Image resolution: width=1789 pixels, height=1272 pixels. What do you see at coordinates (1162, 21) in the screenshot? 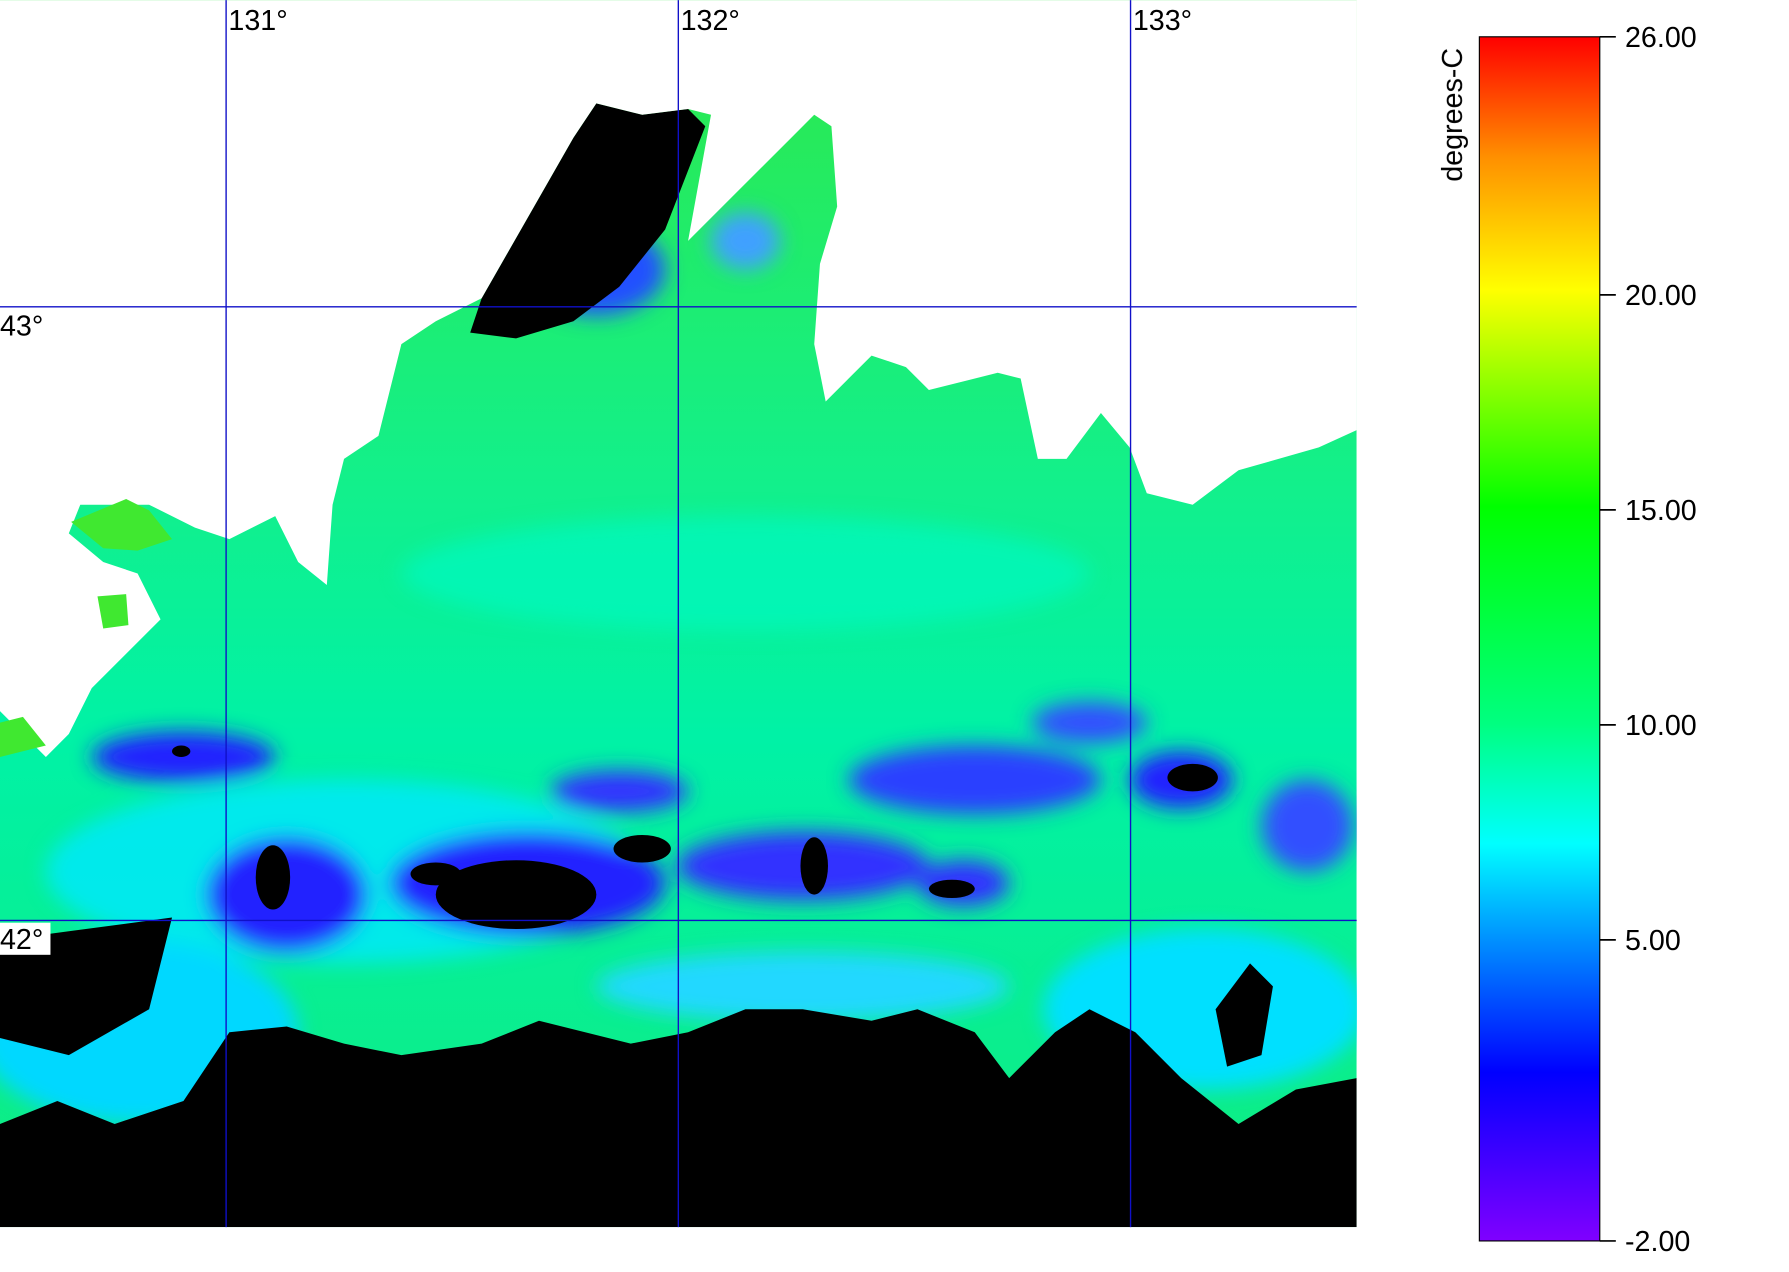
I see `x-tick-label: 133°` at bounding box center [1162, 21].